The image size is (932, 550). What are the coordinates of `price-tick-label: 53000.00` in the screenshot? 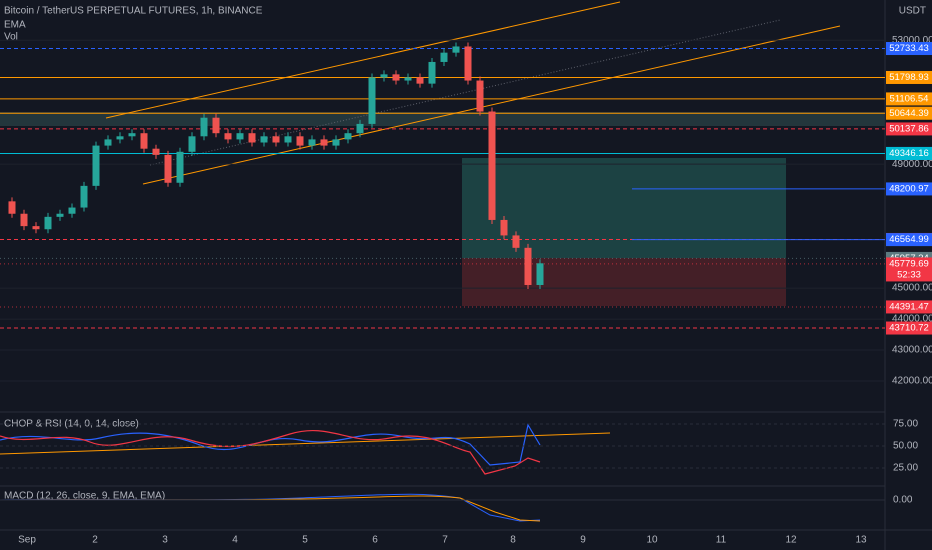 It's located at (912, 40).